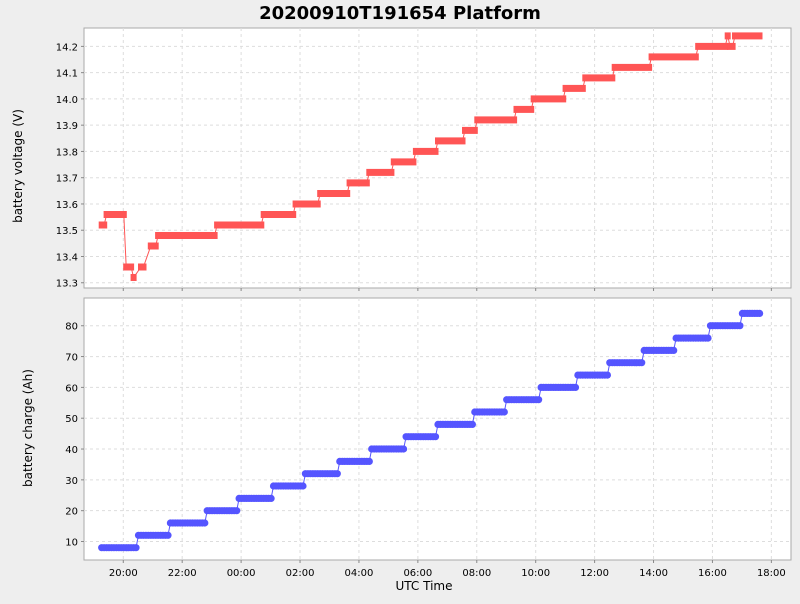 The image size is (800, 604). What do you see at coordinates (74, 435) in the screenshot?
I see `charge-y-ticks: 10 20 30 40 50 60 70 80` at bounding box center [74, 435].